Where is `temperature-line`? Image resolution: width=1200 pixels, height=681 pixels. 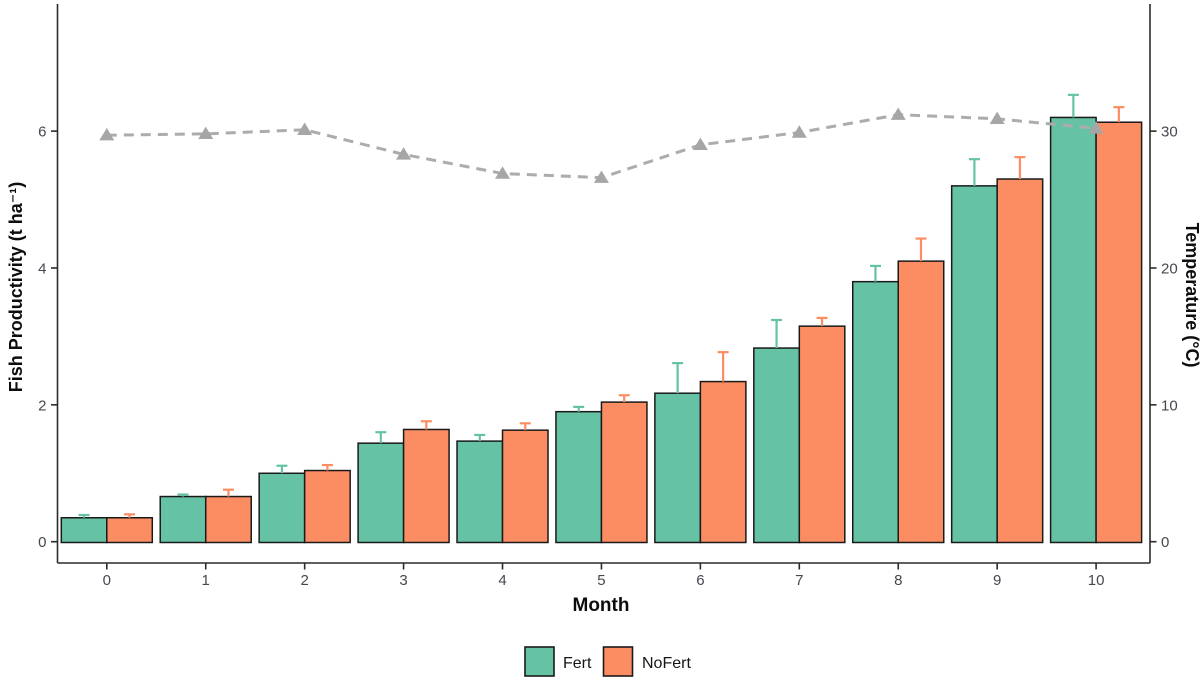 temperature-line is located at coordinates (601, 146).